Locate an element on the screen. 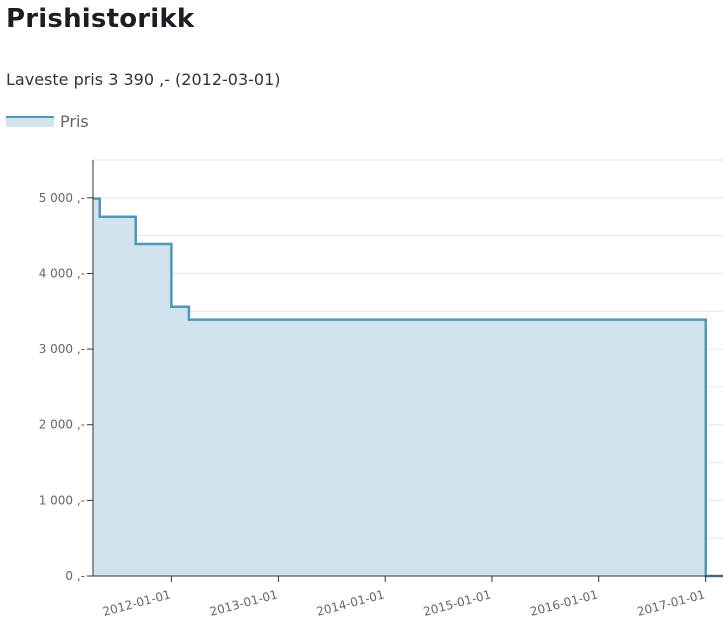  y-tick-label: 4 000 ,- is located at coordinates (62, 273).